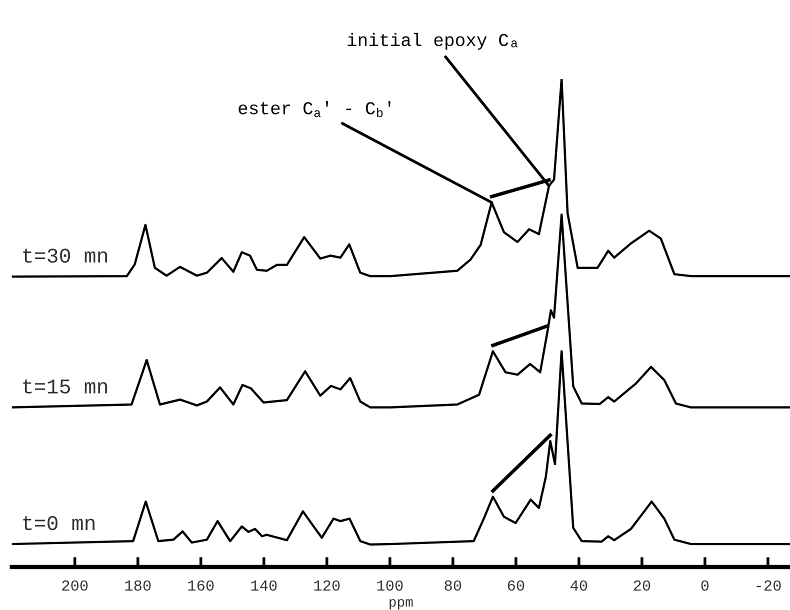 Image resolution: width=790 pixels, height=610 pixels. I want to click on x-tick-label: 180, so click(138, 585).